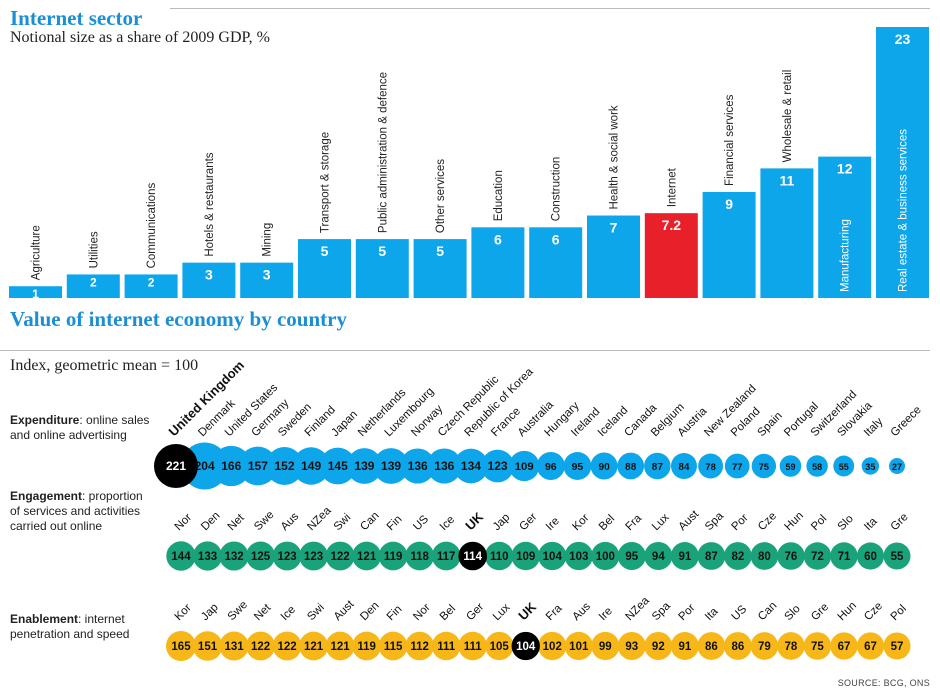  Describe the element at coordinates (847, 611) in the screenshot. I see `country-label: Hun` at that location.